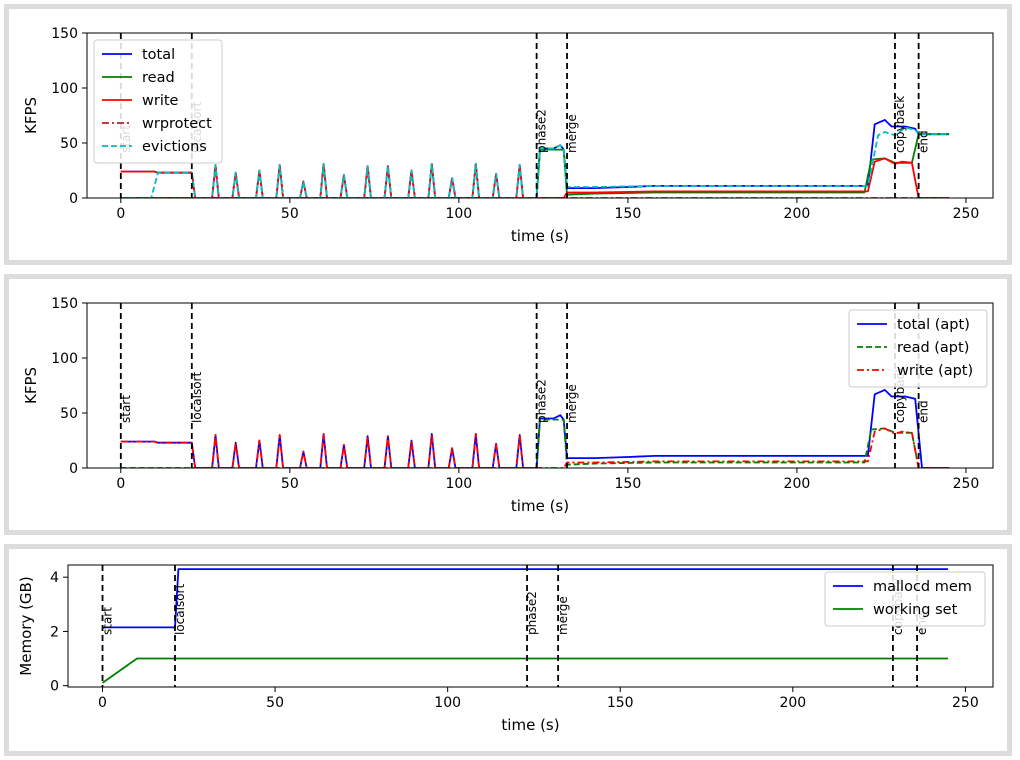 The width and height of the screenshot is (1020, 760). I want to click on legend-label: total (apt), so click(933, 325).